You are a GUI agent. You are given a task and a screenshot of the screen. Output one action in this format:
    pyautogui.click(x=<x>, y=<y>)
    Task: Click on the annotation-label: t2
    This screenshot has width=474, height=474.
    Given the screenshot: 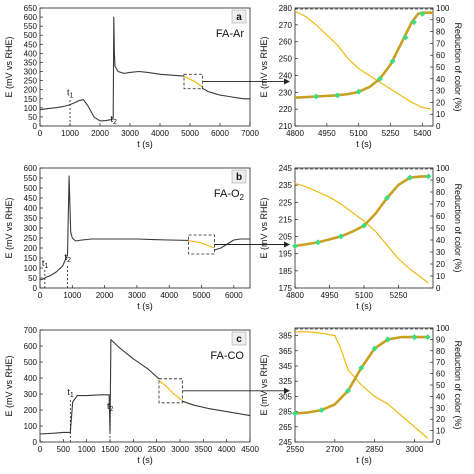 What is the action you would take?
    pyautogui.click(x=67, y=258)
    